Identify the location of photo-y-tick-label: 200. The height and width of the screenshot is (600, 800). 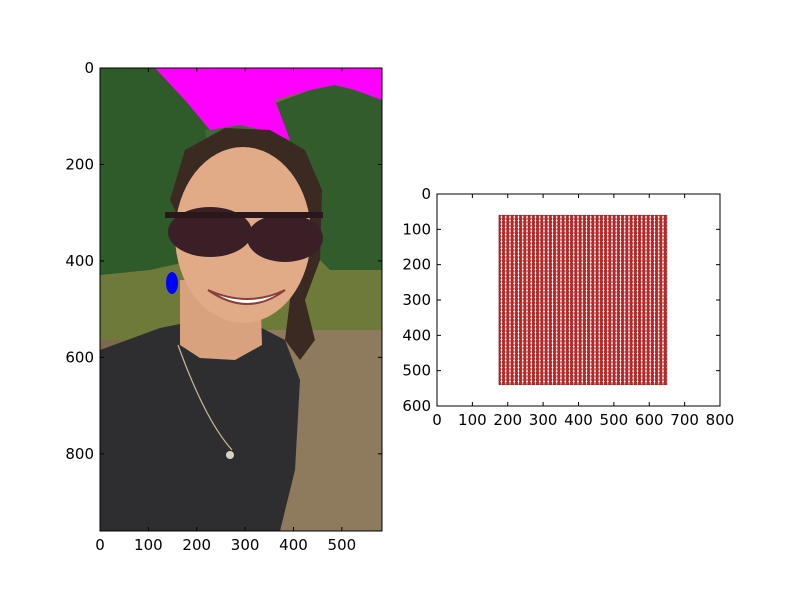
(79, 164).